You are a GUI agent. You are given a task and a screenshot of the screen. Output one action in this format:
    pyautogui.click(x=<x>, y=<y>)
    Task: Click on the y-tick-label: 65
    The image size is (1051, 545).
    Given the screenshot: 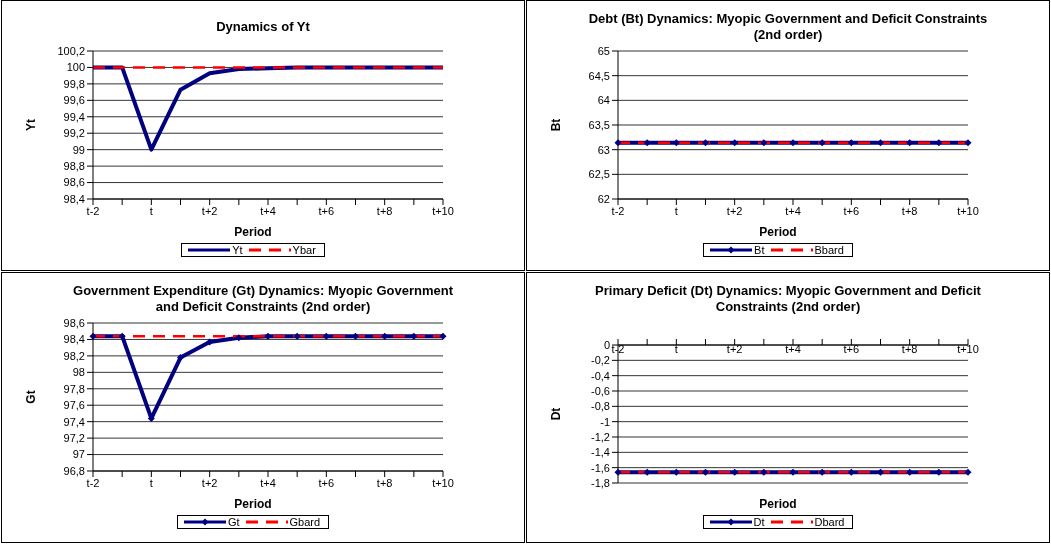 What is the action you would take?
    pyautogui.click(x=603, y=50)
    